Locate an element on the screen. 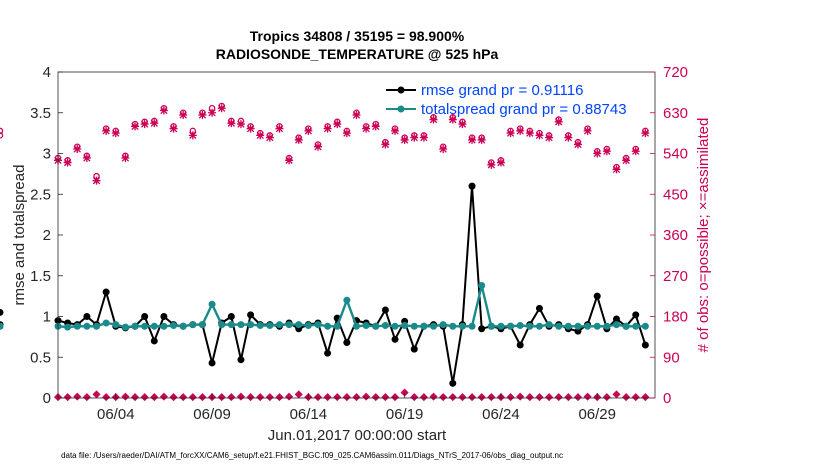 This screenshot has width=830, height=470. chart-subtitle: RADIOSONDE_TEMPERATURE @ 525 hPa is located at coordinates (357, 54).